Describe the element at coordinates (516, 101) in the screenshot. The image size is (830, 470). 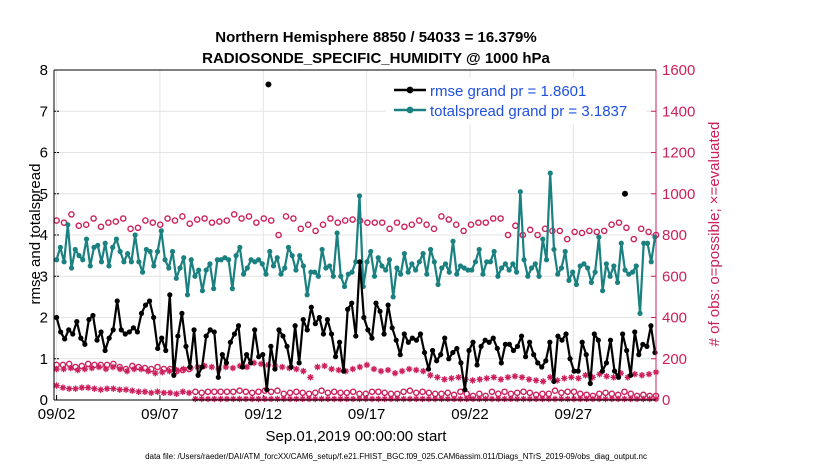
I see `legend-box` at that location.